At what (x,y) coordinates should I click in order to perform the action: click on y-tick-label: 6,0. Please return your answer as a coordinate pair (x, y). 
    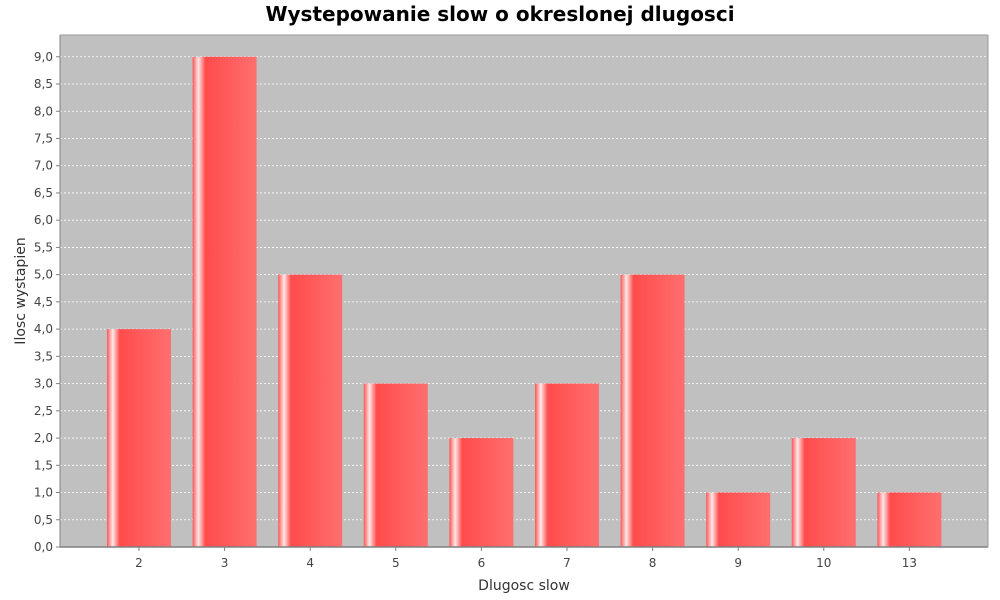
    Looking at the image, I should click on (43, 220).